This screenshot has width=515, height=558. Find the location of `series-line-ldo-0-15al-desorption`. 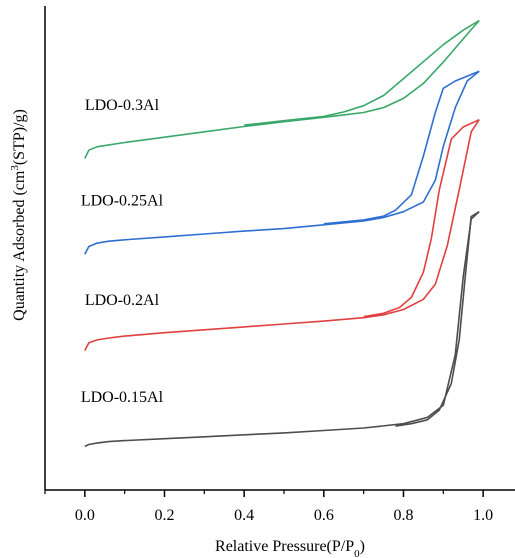

series-line-ldo-0-15al-desorption is located at coordinates (437, 319).